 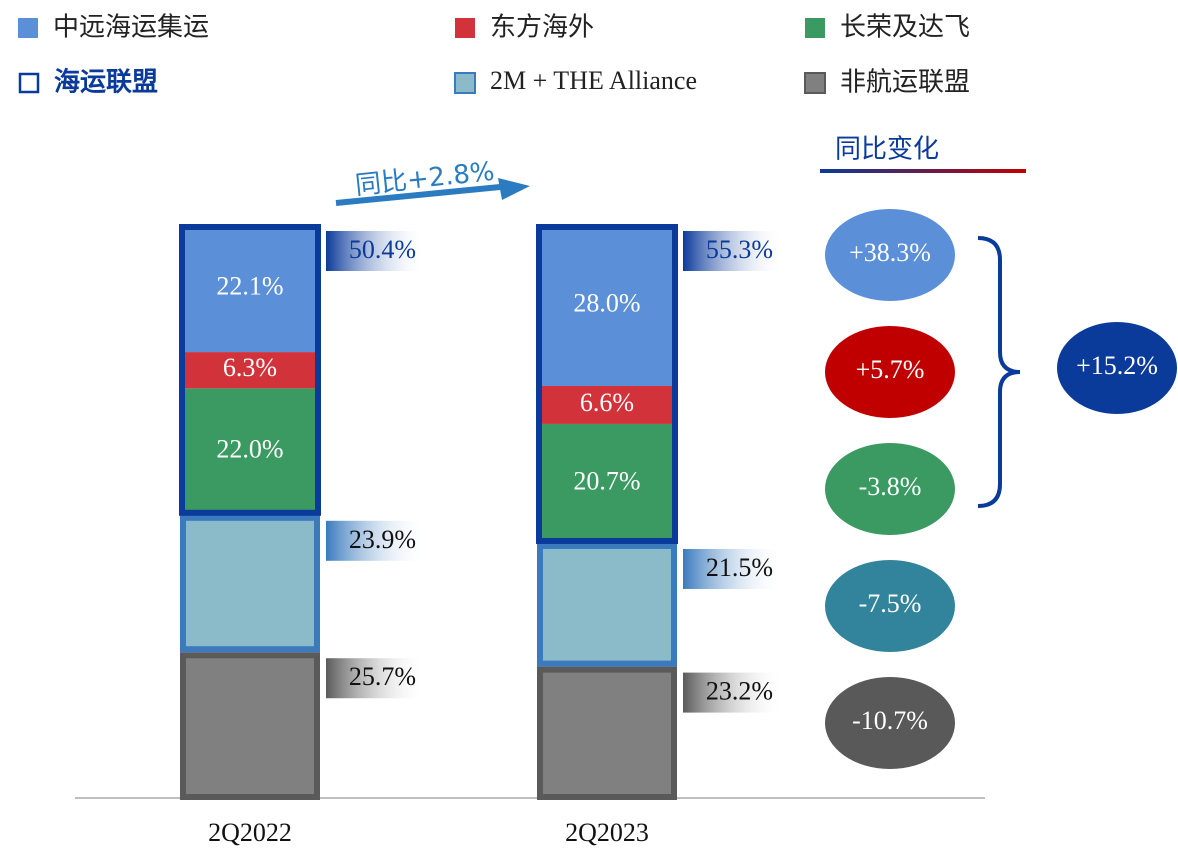 What do you see at coordinates (593, 80) in the screenshot?
I see `legend-label: 2M + THE Alliance` at bounding box center [593, 80].